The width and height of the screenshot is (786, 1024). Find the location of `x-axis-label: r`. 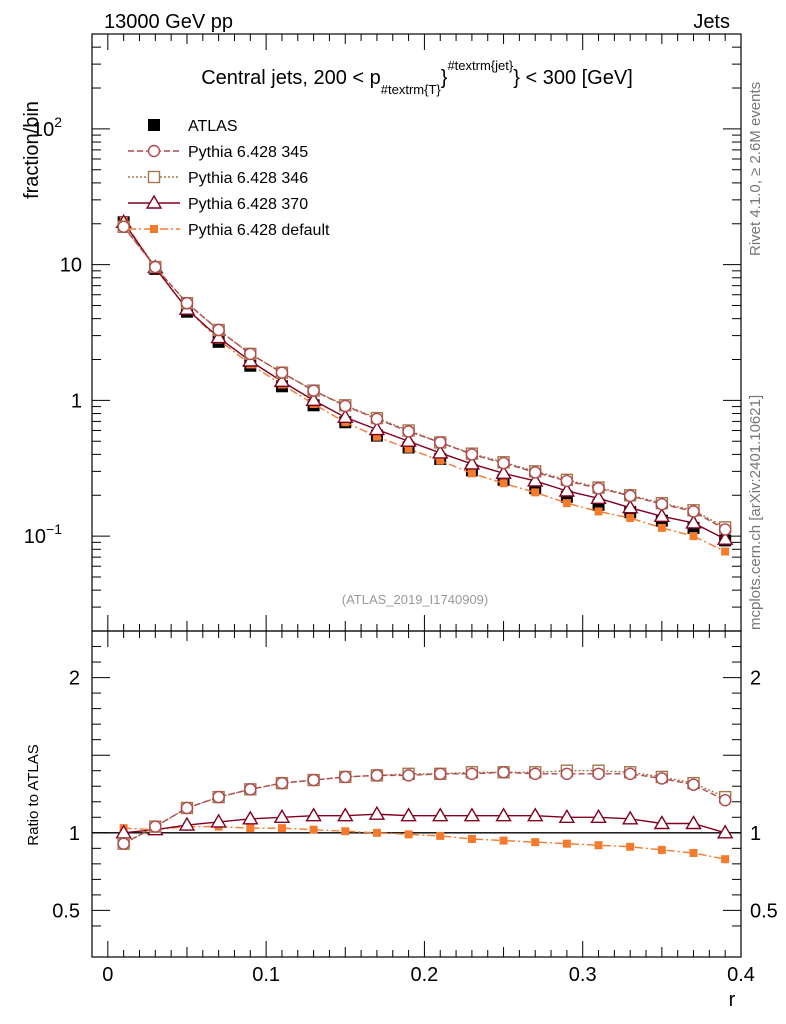

x-axis-label: r is located at coordinates (732, 1000).